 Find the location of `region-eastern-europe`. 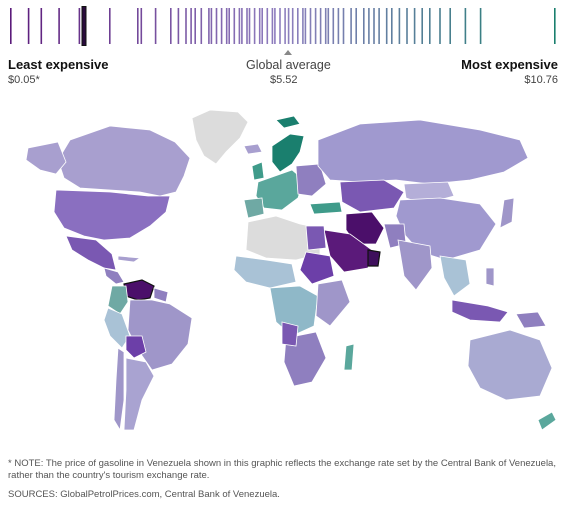

region-eastern-europe is located at coordinates (311, 180).